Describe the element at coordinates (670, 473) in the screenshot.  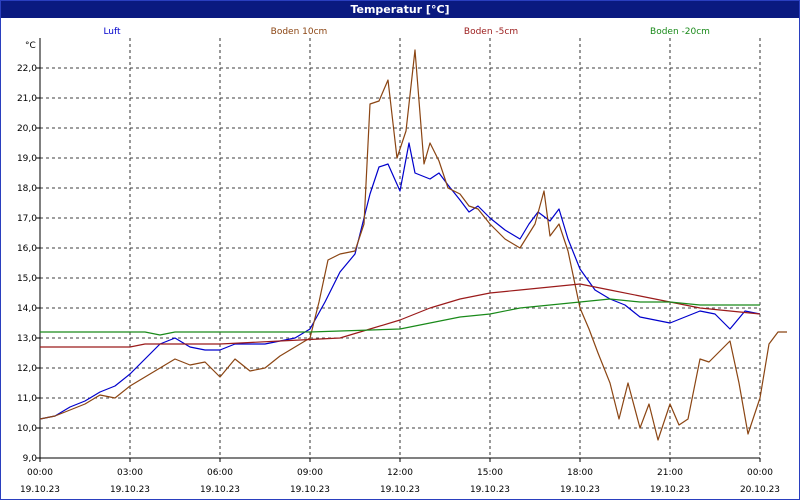
I see `x-tick-time: 21:00` at that location.